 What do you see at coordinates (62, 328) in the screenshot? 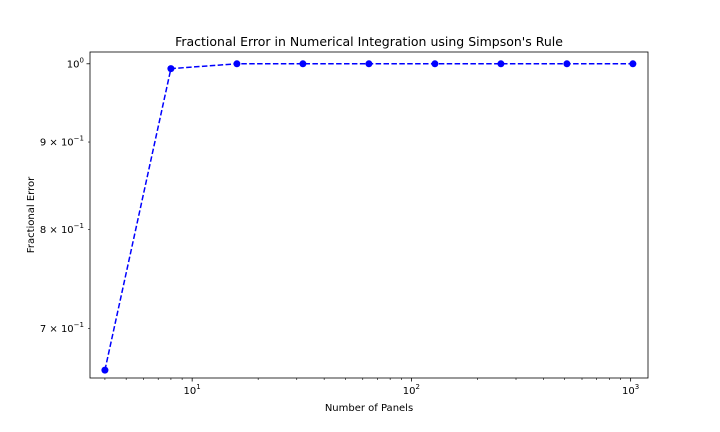
I see `y-tick-label: 7 × 10⁻¹` at bounding box center [62, 328].